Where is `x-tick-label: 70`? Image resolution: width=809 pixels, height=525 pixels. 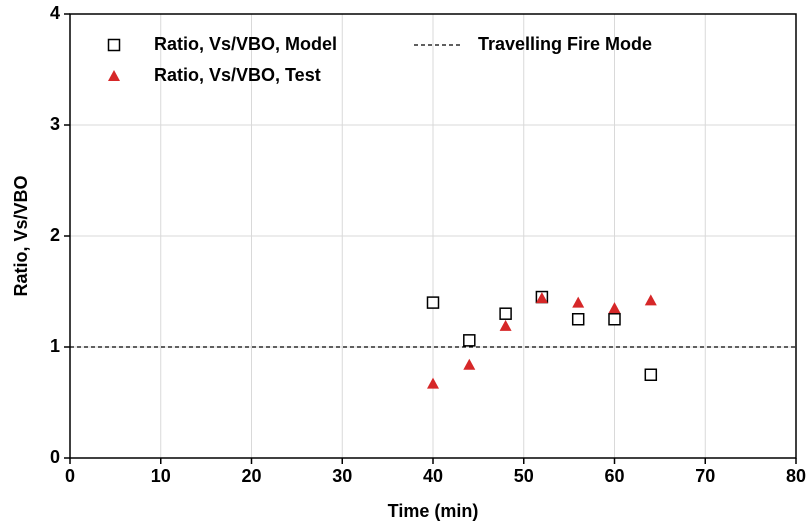 x-tick-label: 70 is located at coordinates (705, 476).